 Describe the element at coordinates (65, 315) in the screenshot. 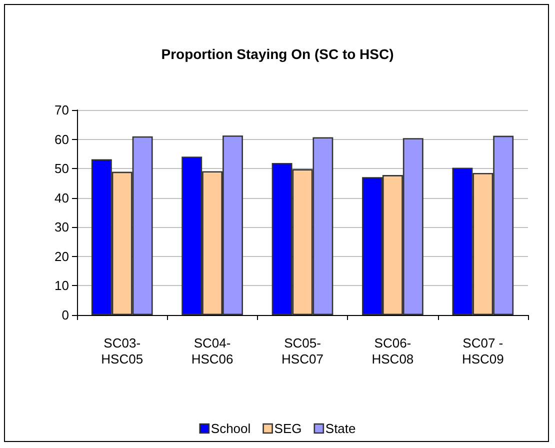

I see `y-tick-label: 0` at that location.